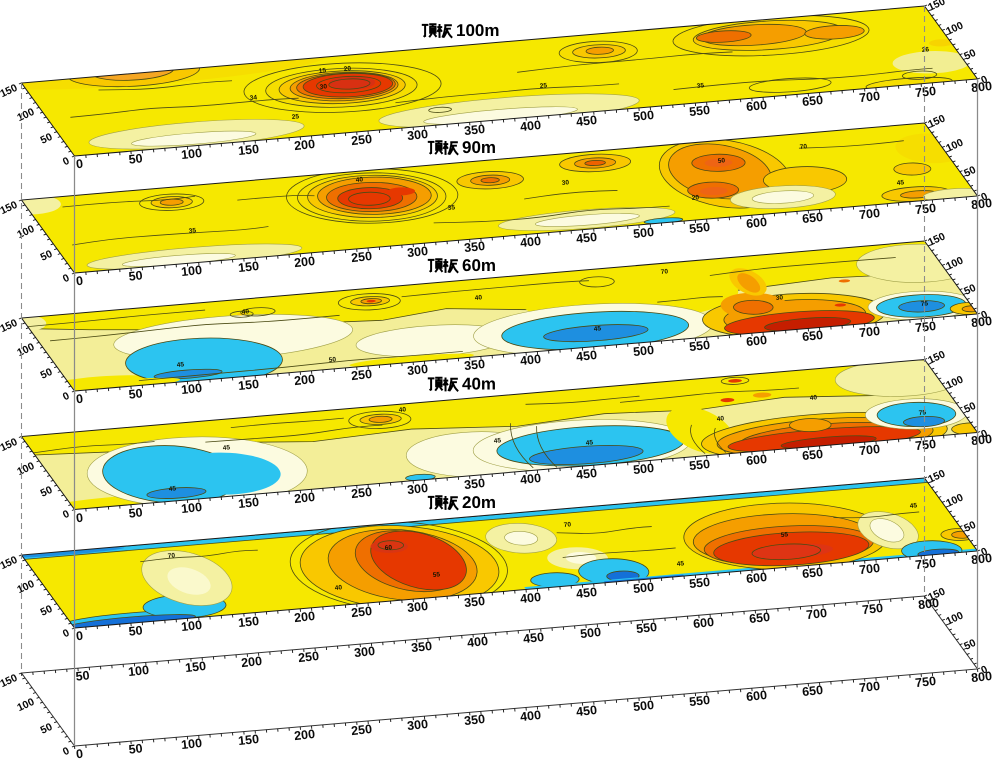 Image resolution: width=1002 pixels, height=773 pixels. I want to click on svg-text: 35, so click(700, 86).